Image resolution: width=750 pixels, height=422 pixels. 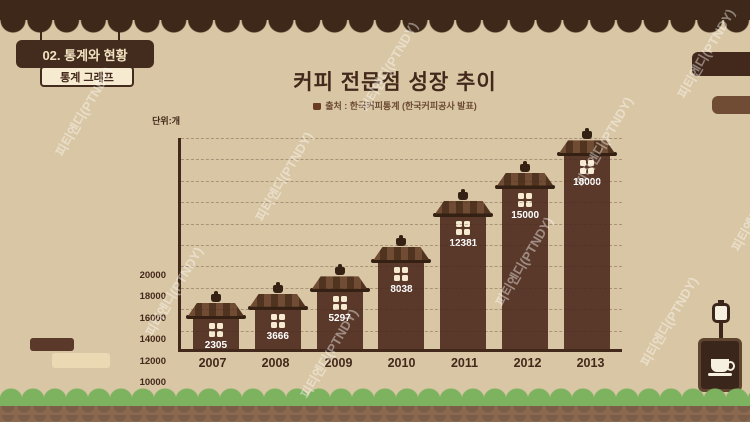 I want to click on chart-subtitle: 출처 : 한국커피통계 (한국커피공사 발표), so click(x=395, y=105).